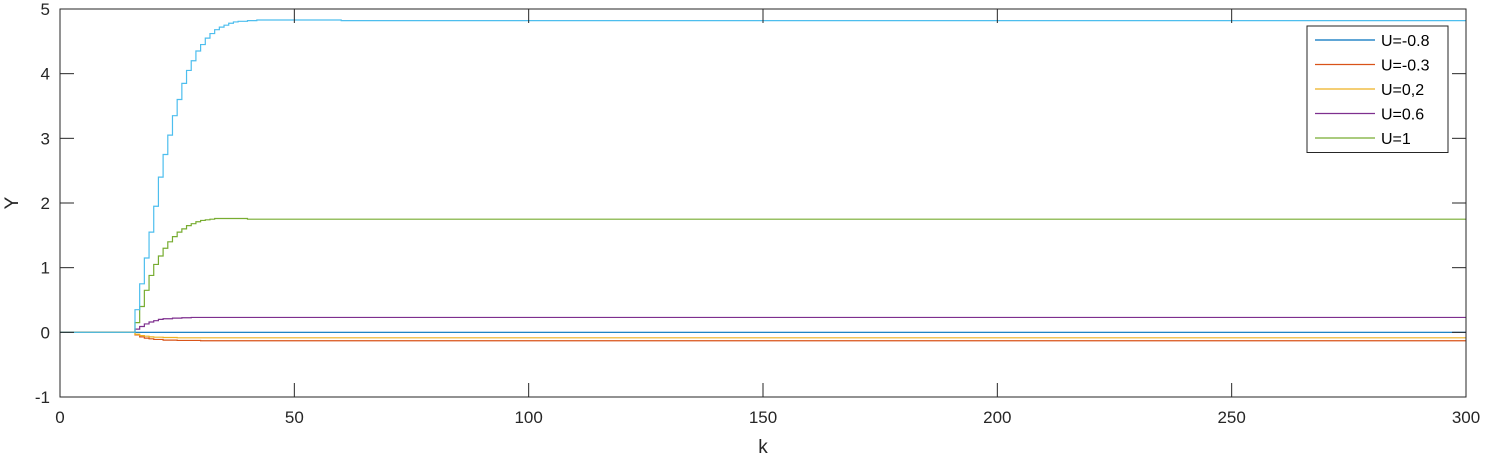 The image size is (1485, 456). What do you see at coordinates (12, 202) in the screenshot?
I see `y-axis-label: Y` at bounding box center [12, 202].